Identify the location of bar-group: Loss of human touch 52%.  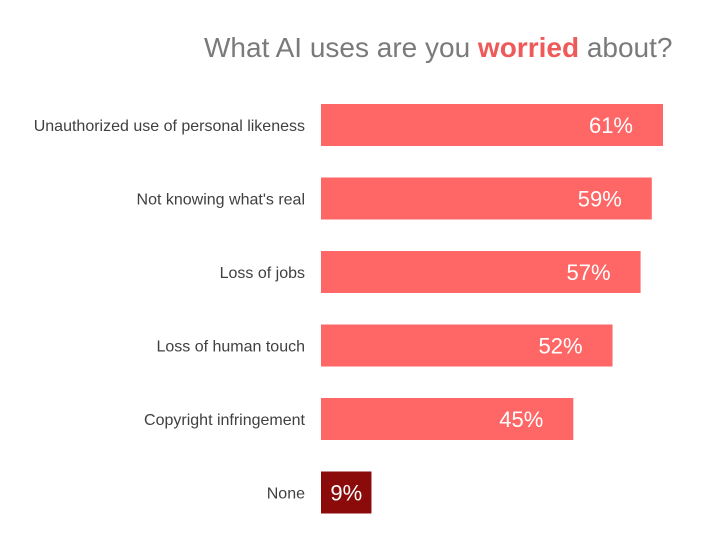
(384, 345).